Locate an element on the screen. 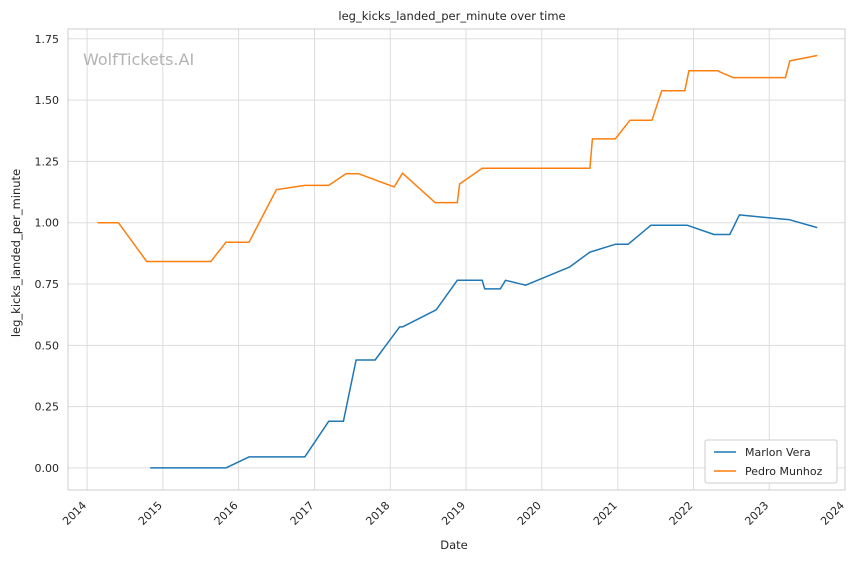 The image size is (860, 561). x-axis-label: Date is located at coordinates (454, 545).